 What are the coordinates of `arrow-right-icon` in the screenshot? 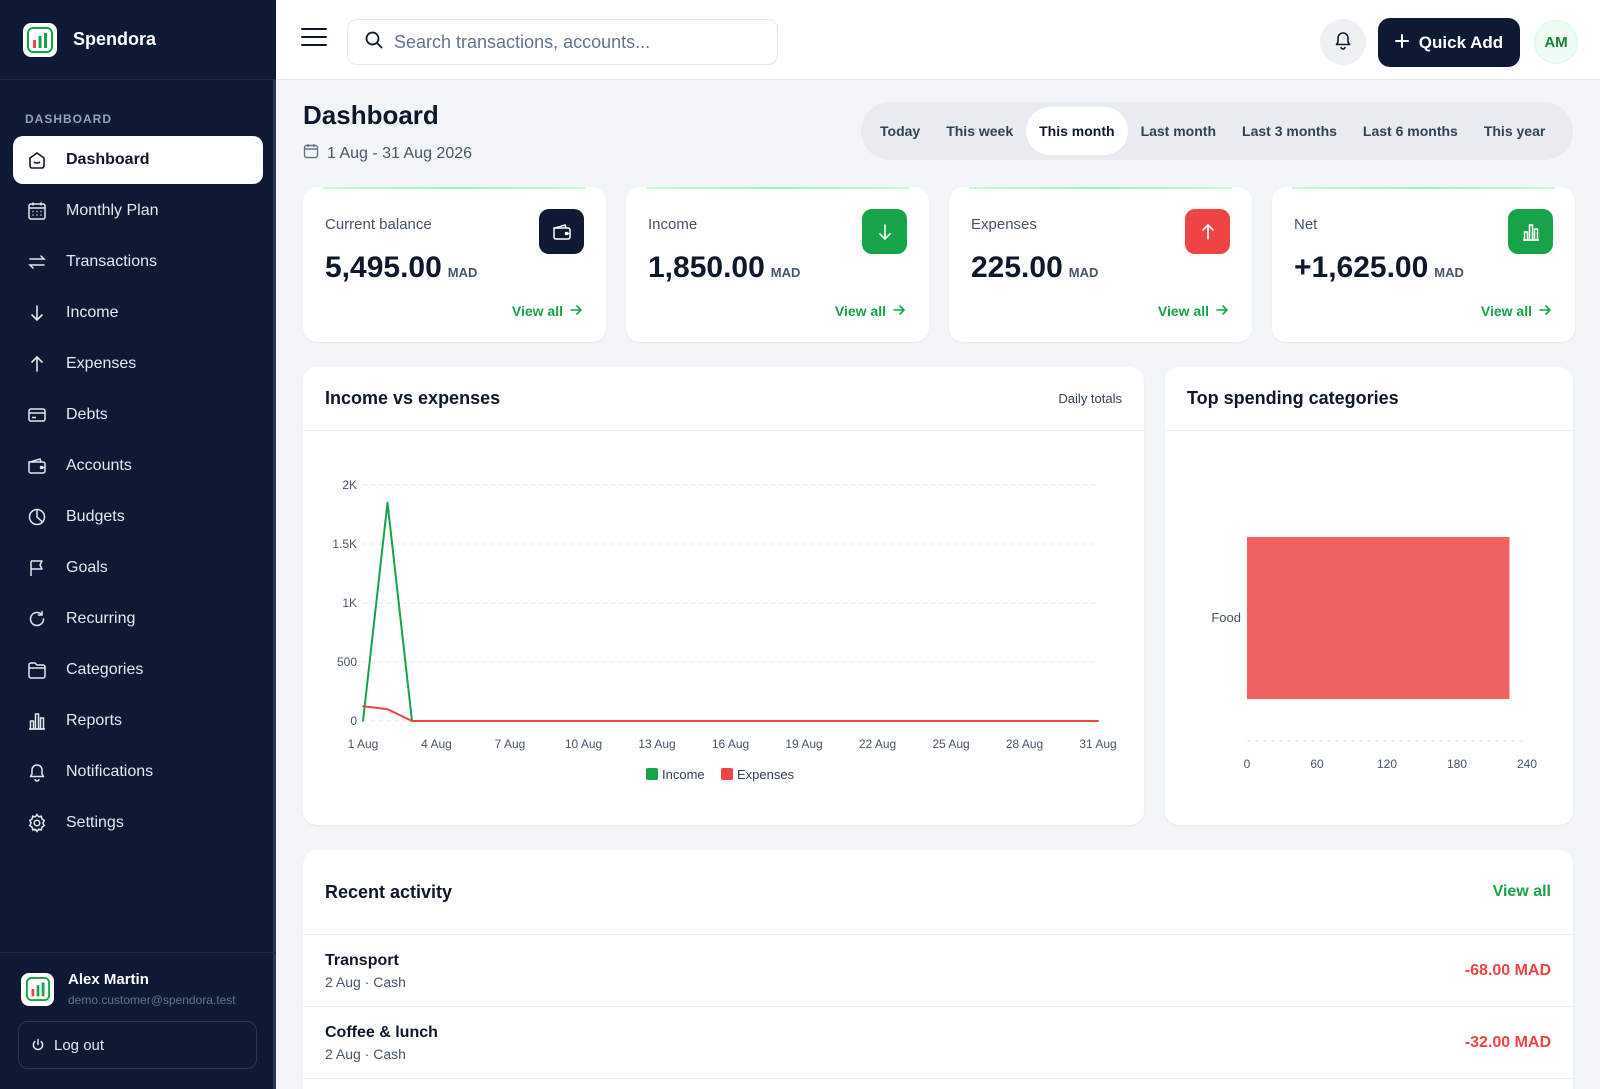 It's located at (1545, 311).